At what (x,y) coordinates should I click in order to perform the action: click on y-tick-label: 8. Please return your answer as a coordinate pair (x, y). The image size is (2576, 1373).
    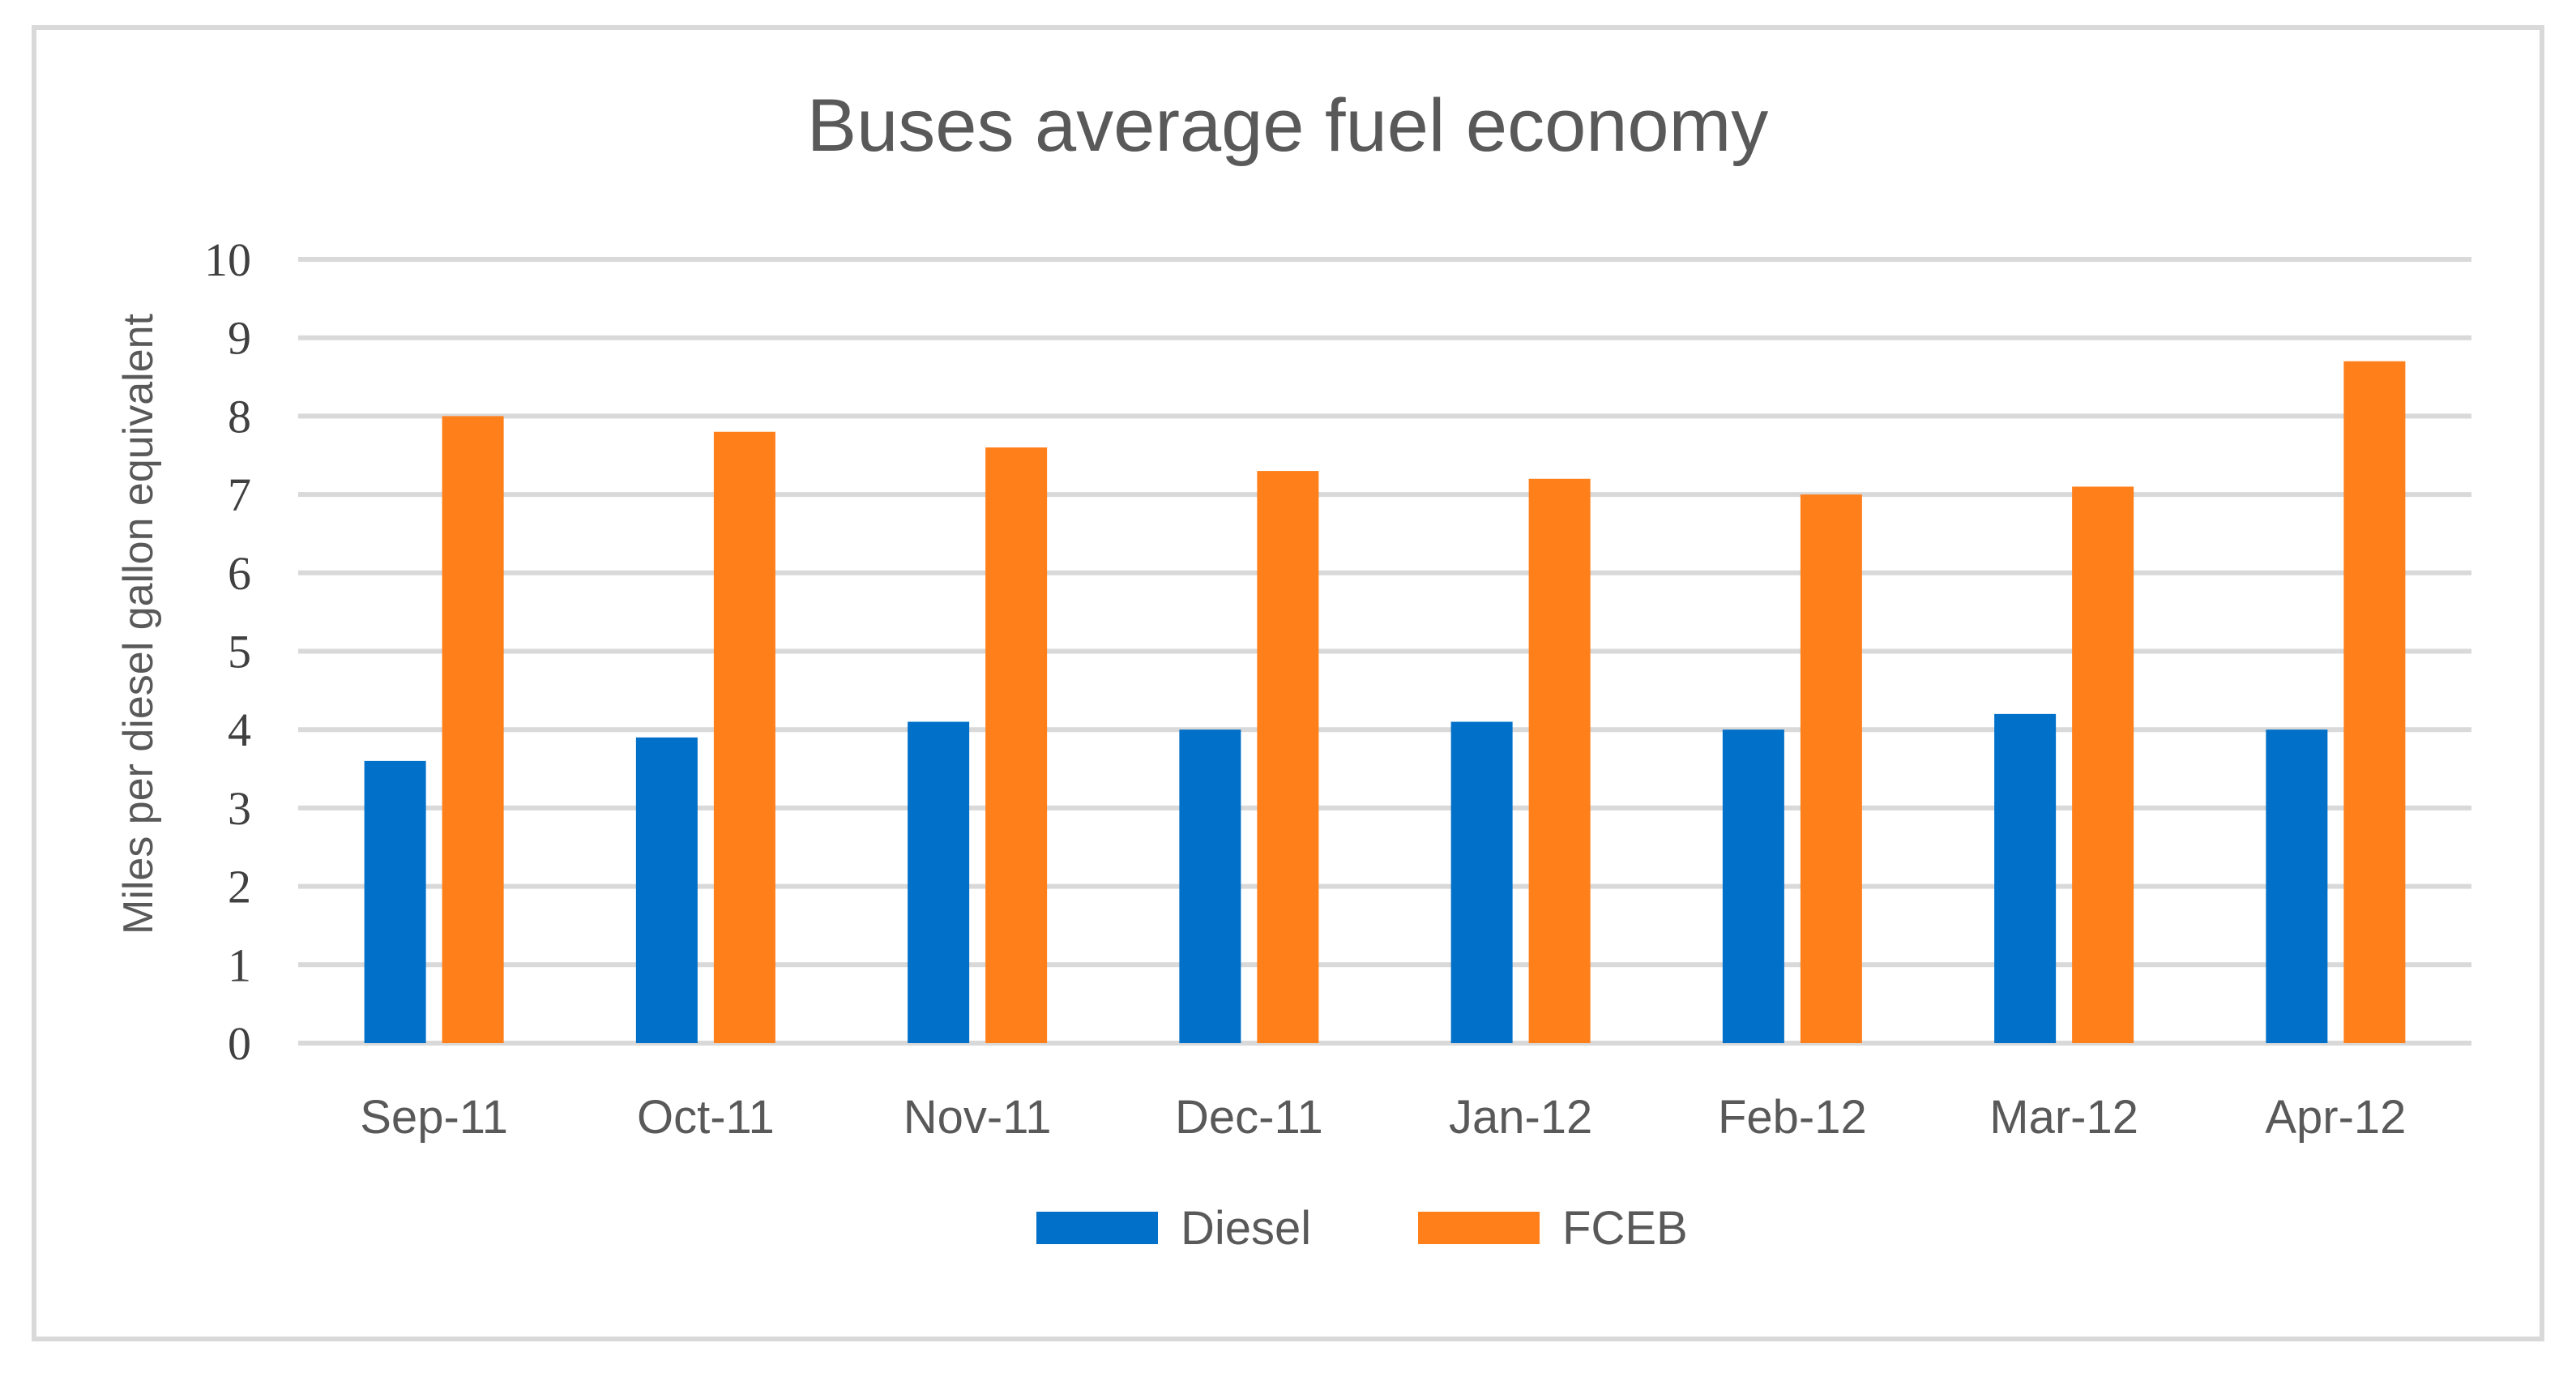
    Looking at the image, I should click on (239, 416).